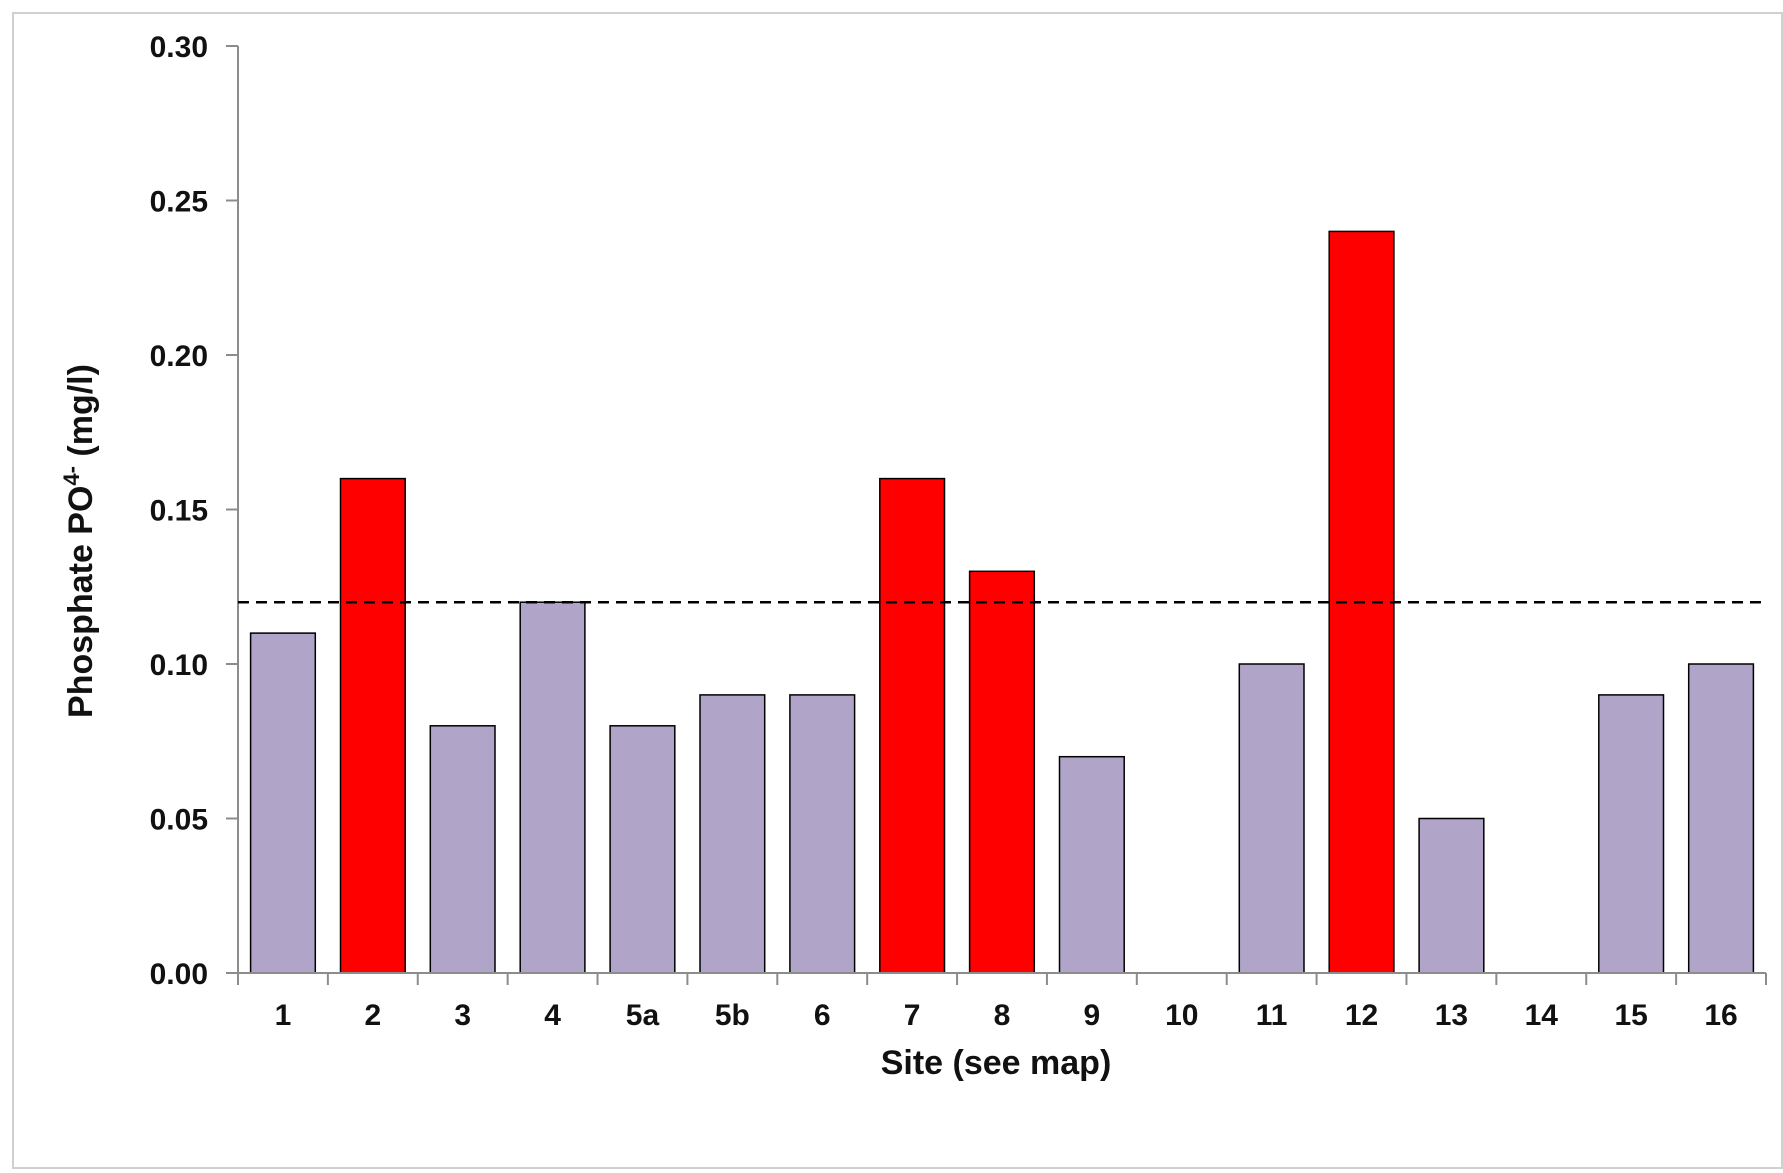 This screenshot has width=1783, height=1173. Describe the element at coordinates (1181, 1015) in the screenshot. I see `x-tick-label: 10` at that location.